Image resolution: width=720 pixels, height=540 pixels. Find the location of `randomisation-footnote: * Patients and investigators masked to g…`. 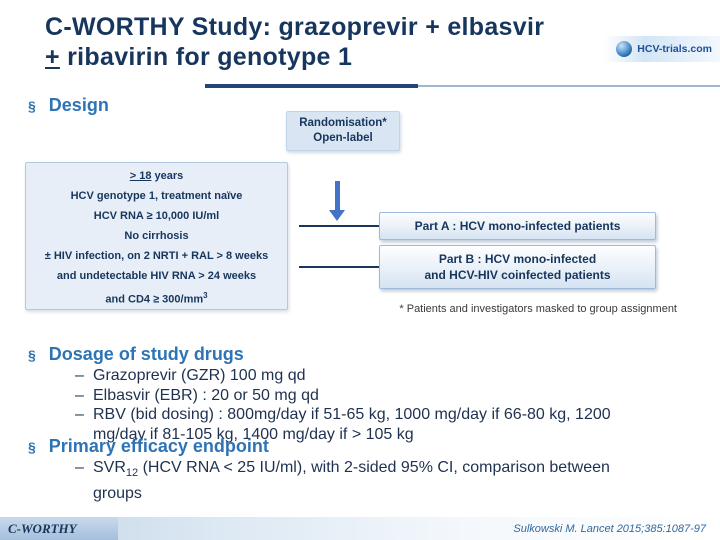

randomisation-footnote: * Patients and investigators masked to g… is located at coordinates (538, 309).